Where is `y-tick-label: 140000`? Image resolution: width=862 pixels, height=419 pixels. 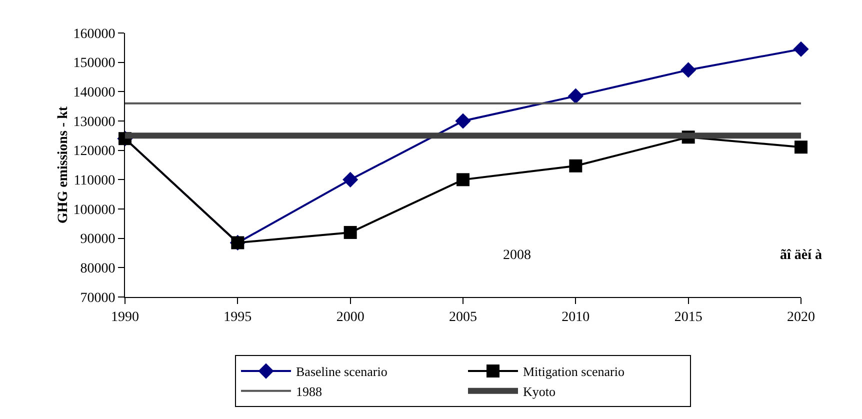
y-tick-label: 140000 is located at coordinates (94, 93).